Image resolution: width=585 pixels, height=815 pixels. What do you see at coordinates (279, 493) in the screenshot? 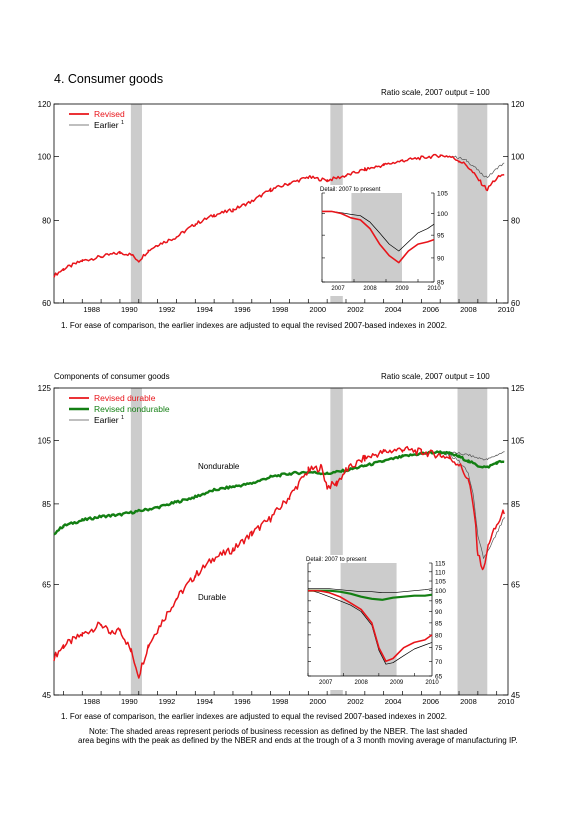
I see `series-line-revised-nondurable` at bounding box center [279, 493].